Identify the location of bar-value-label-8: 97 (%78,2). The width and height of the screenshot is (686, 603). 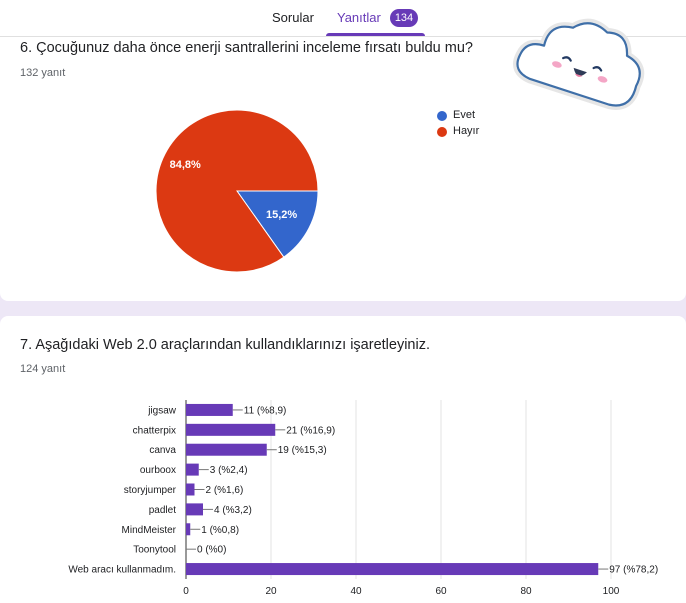
(633, 570).